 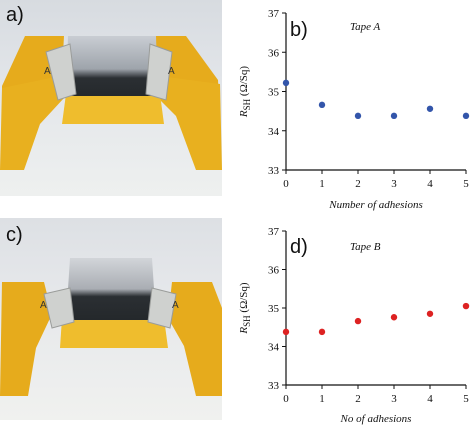 I want to click on panel-label-c: c), so click(x=14, y=235).